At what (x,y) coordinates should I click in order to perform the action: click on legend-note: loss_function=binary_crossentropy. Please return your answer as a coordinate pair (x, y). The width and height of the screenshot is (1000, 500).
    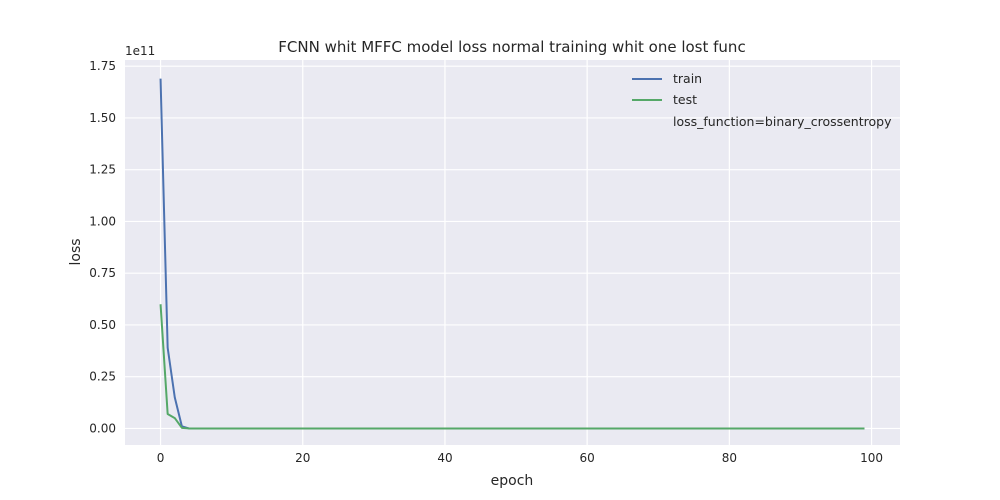
    Looking at the image, I should click on (782, 121).